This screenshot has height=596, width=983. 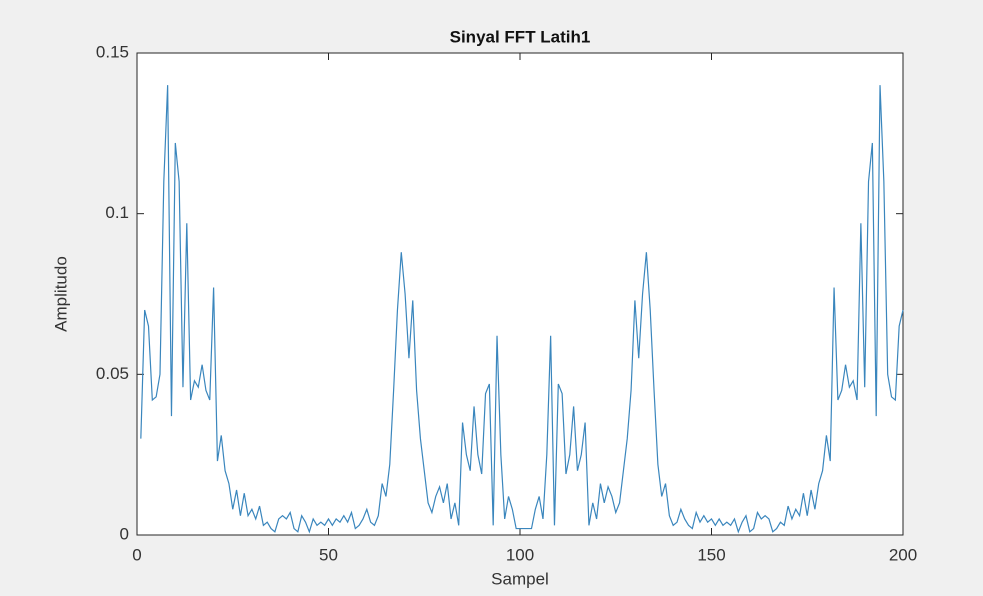 What do you see at coordinates (903, 554) in the screenshot?
I see `x-tick-label: 200` at bounding box center [903, 554].